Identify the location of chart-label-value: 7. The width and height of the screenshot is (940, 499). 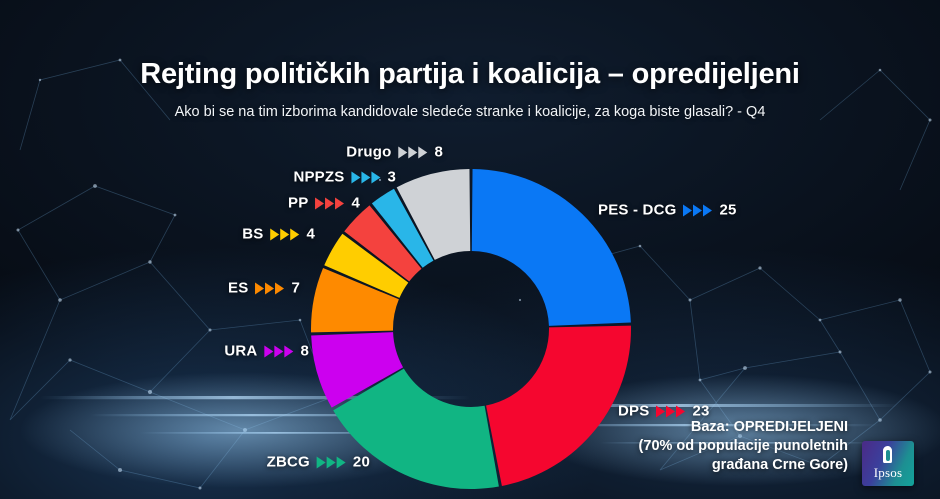
(295, 288).